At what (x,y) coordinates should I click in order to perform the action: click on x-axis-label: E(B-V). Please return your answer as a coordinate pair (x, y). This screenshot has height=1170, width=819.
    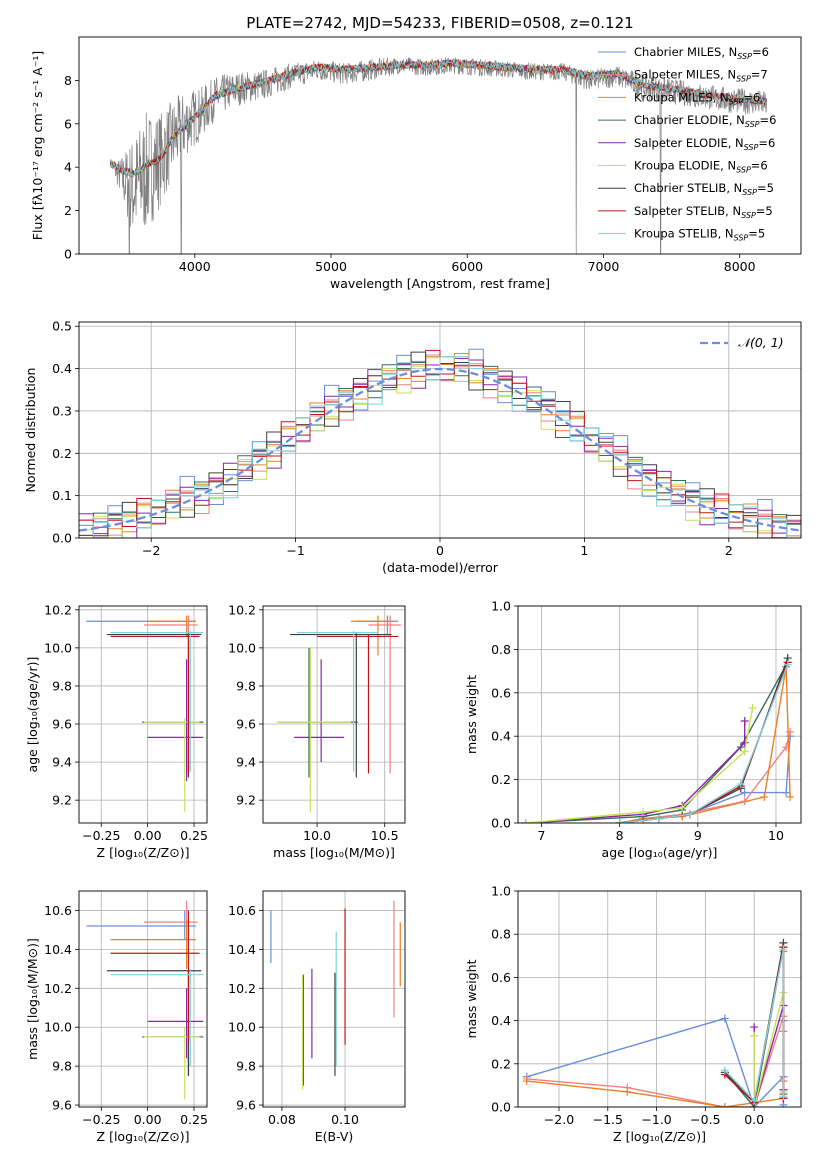
    Looking at the image, I should click on (334, 1136).